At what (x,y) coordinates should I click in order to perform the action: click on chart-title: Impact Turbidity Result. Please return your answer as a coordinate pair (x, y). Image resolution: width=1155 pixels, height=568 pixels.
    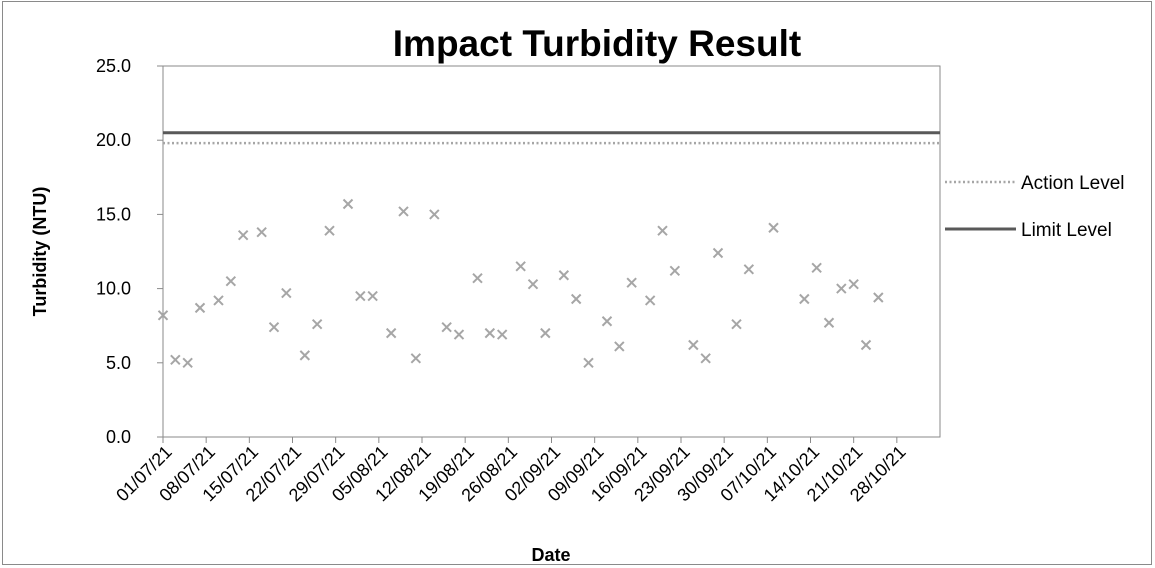
    Looking at the image, I should click on (597, 43).